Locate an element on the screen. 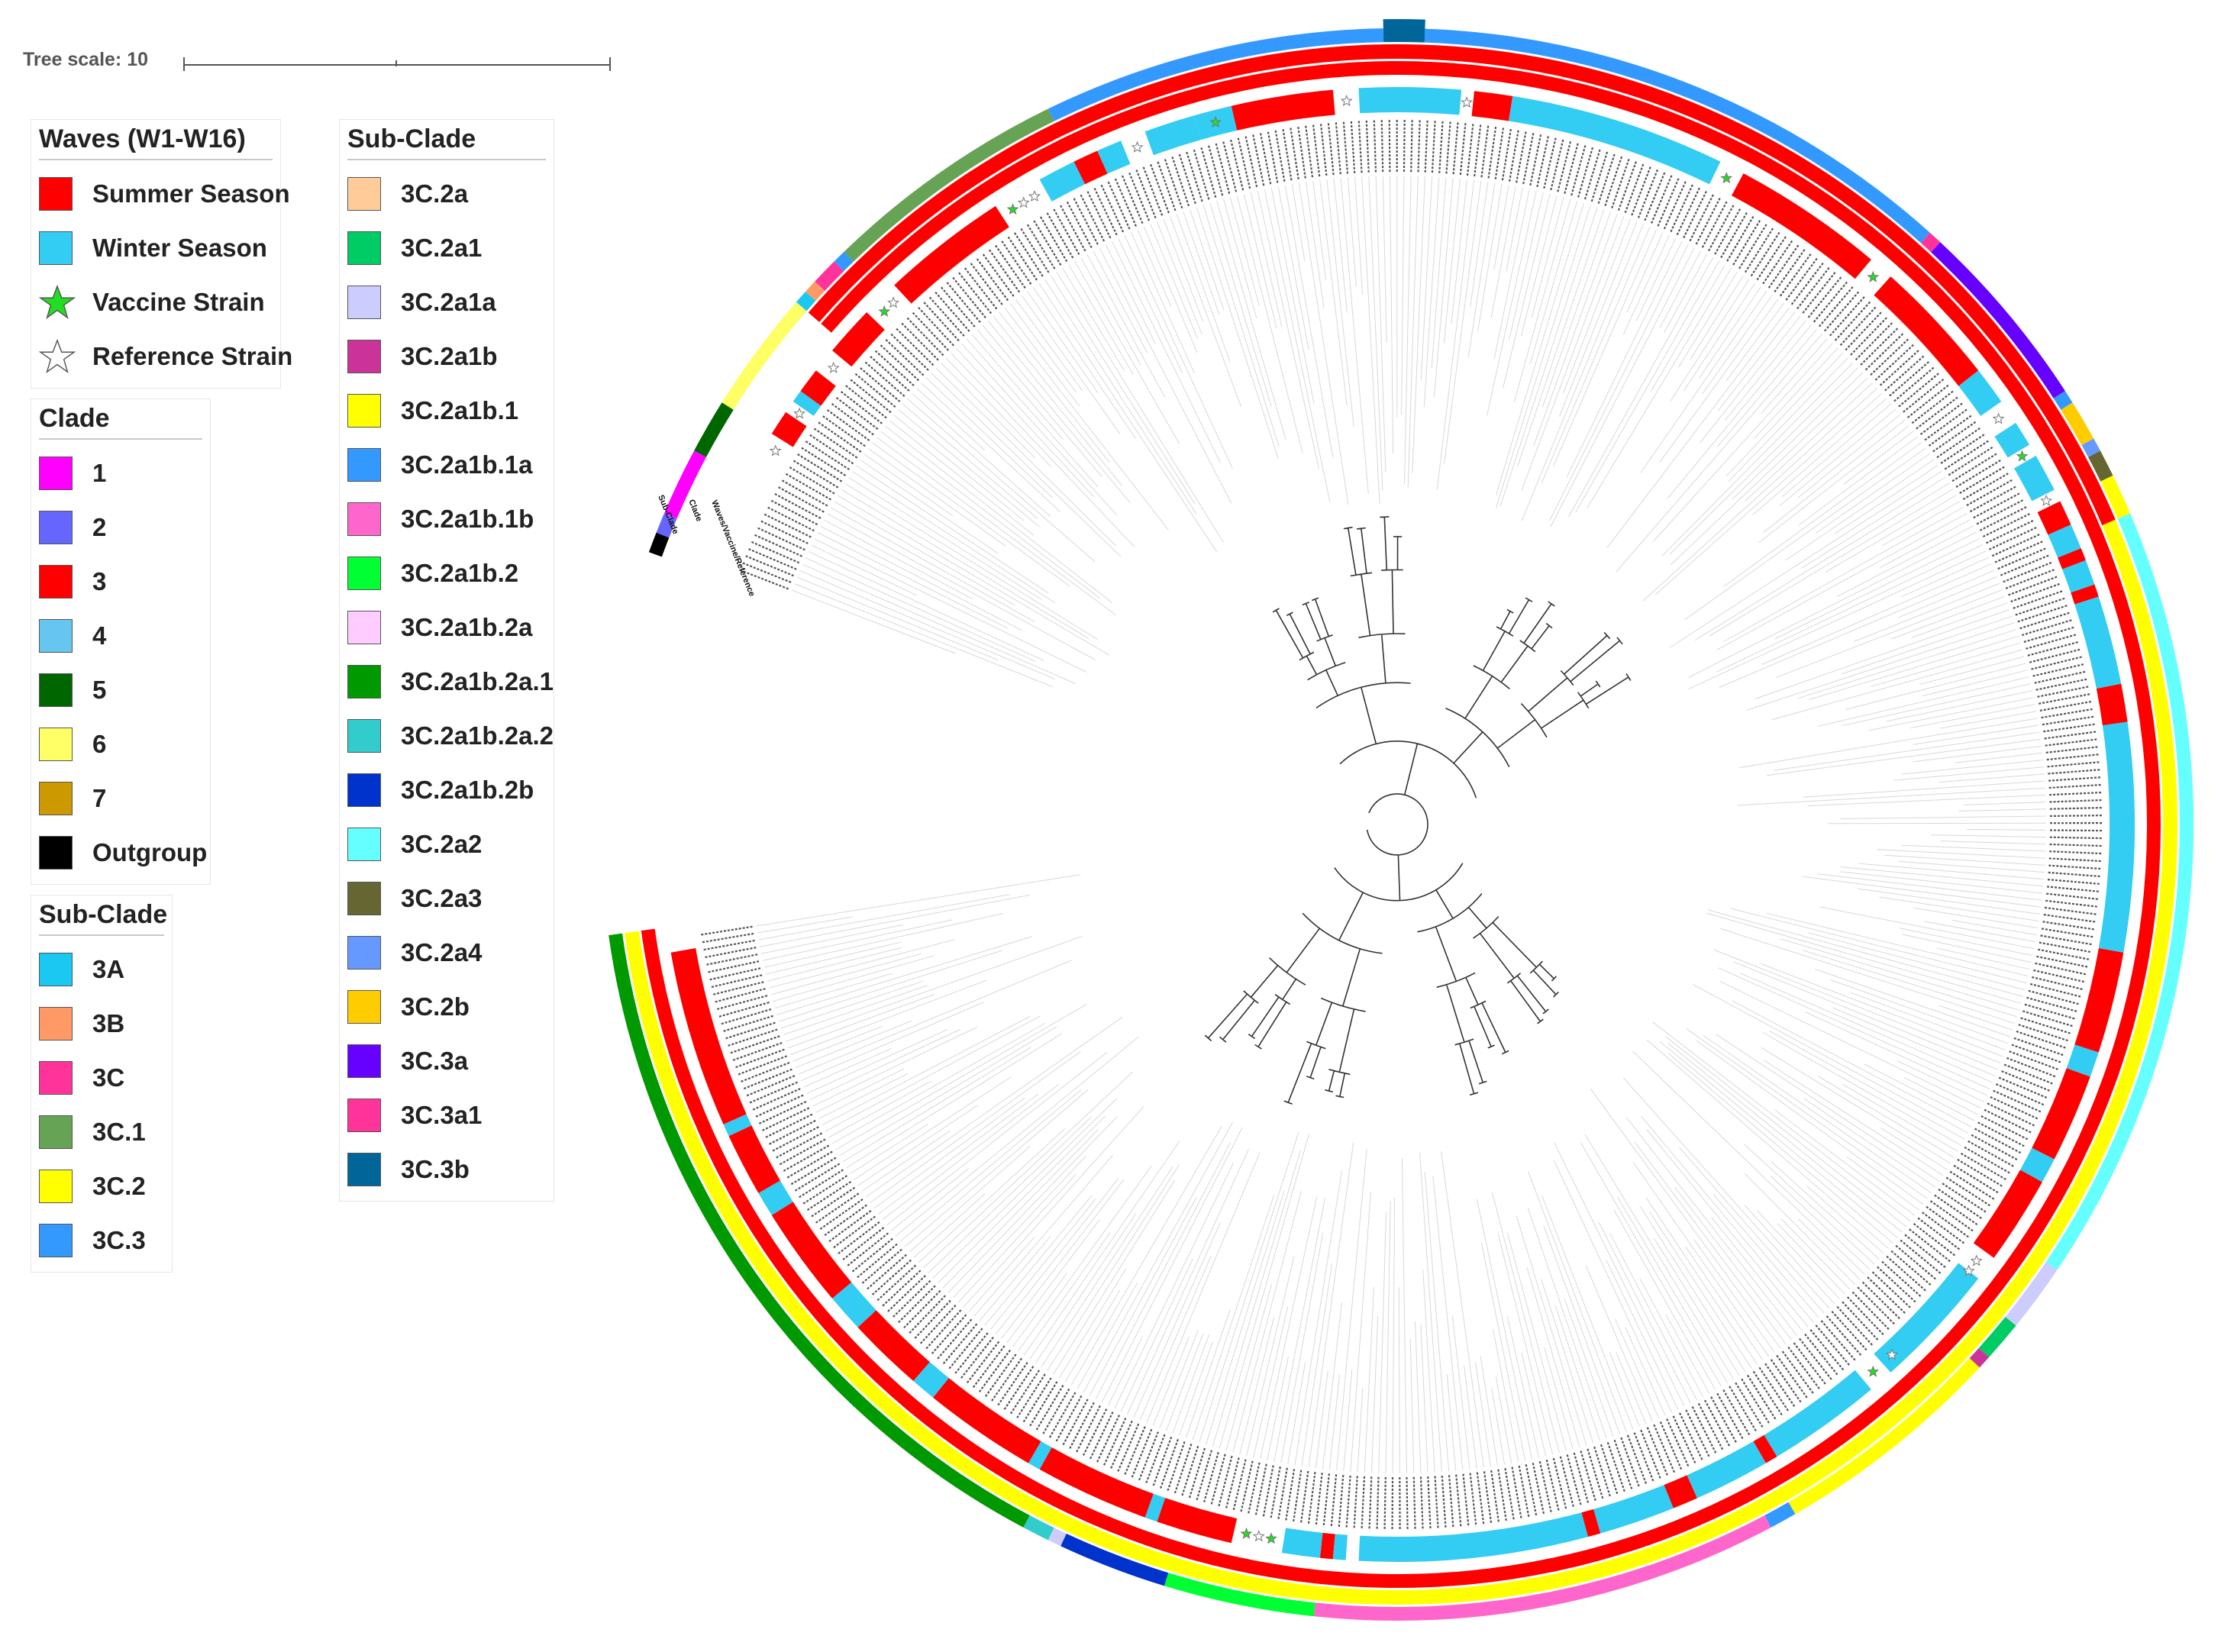 The width and height of the screenshot is (2221, 1652). legend-item: 7 is located at coordinates (120, 798).